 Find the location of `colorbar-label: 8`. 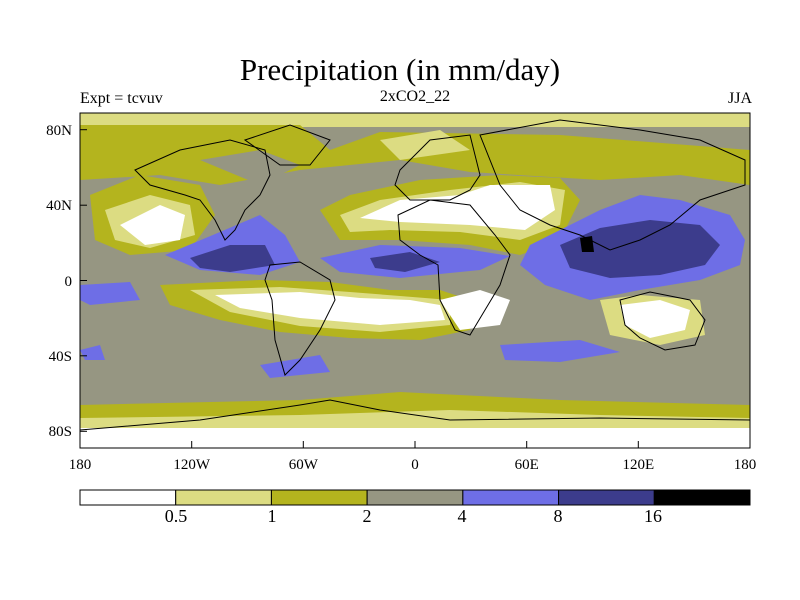

colorbar-label: 8 is located at coordinates (558, 516).